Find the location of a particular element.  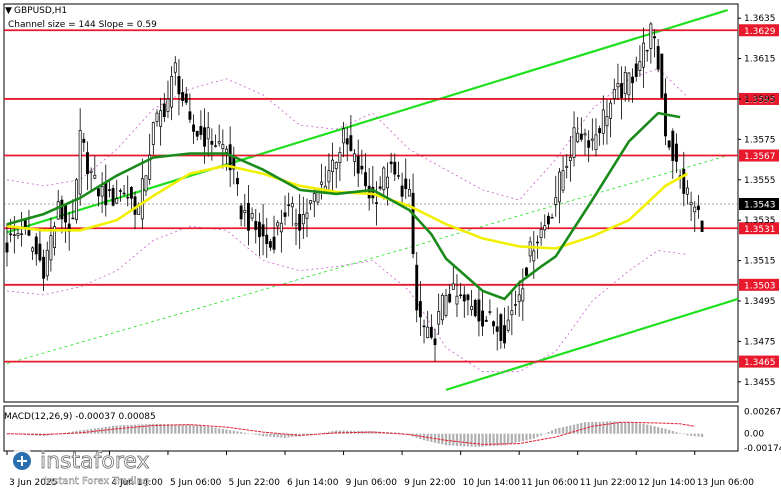

macd-pane is located at coordinates (371, 428).